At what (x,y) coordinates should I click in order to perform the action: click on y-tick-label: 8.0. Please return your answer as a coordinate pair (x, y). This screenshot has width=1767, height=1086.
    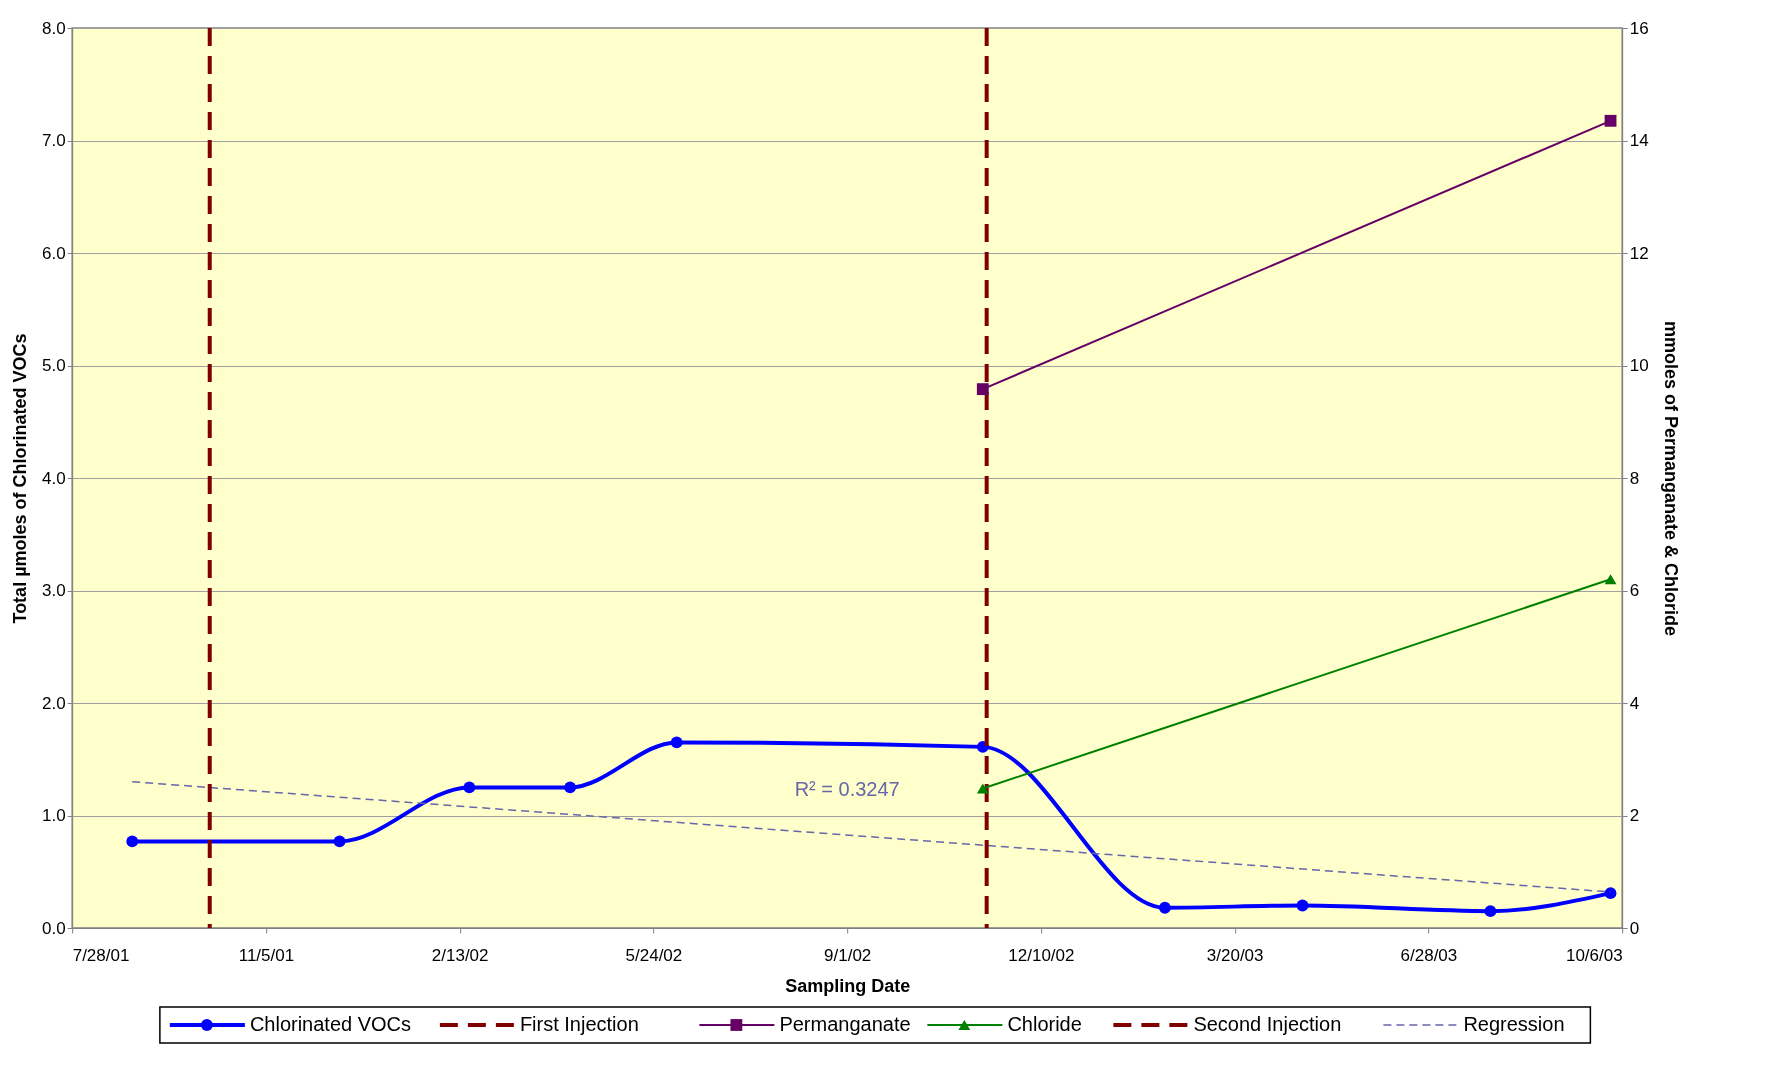
    Looking at the image, I should click on (54, 28).